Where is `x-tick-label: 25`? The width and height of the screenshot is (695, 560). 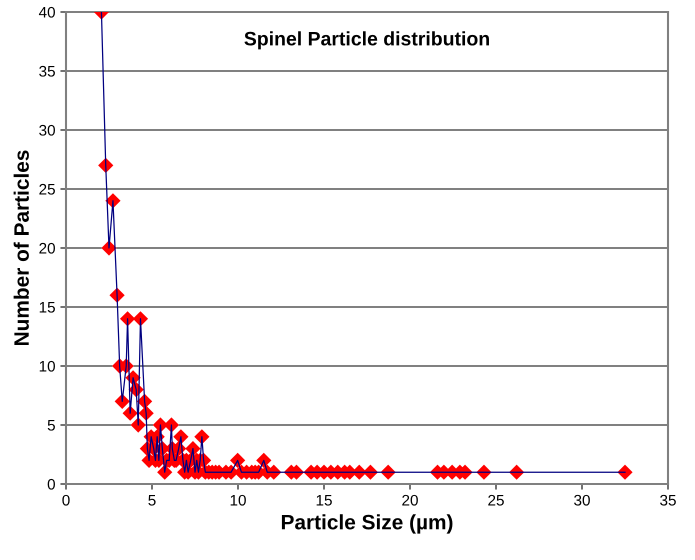 x-tick-label: 25 is located at coordinates (496, 500).